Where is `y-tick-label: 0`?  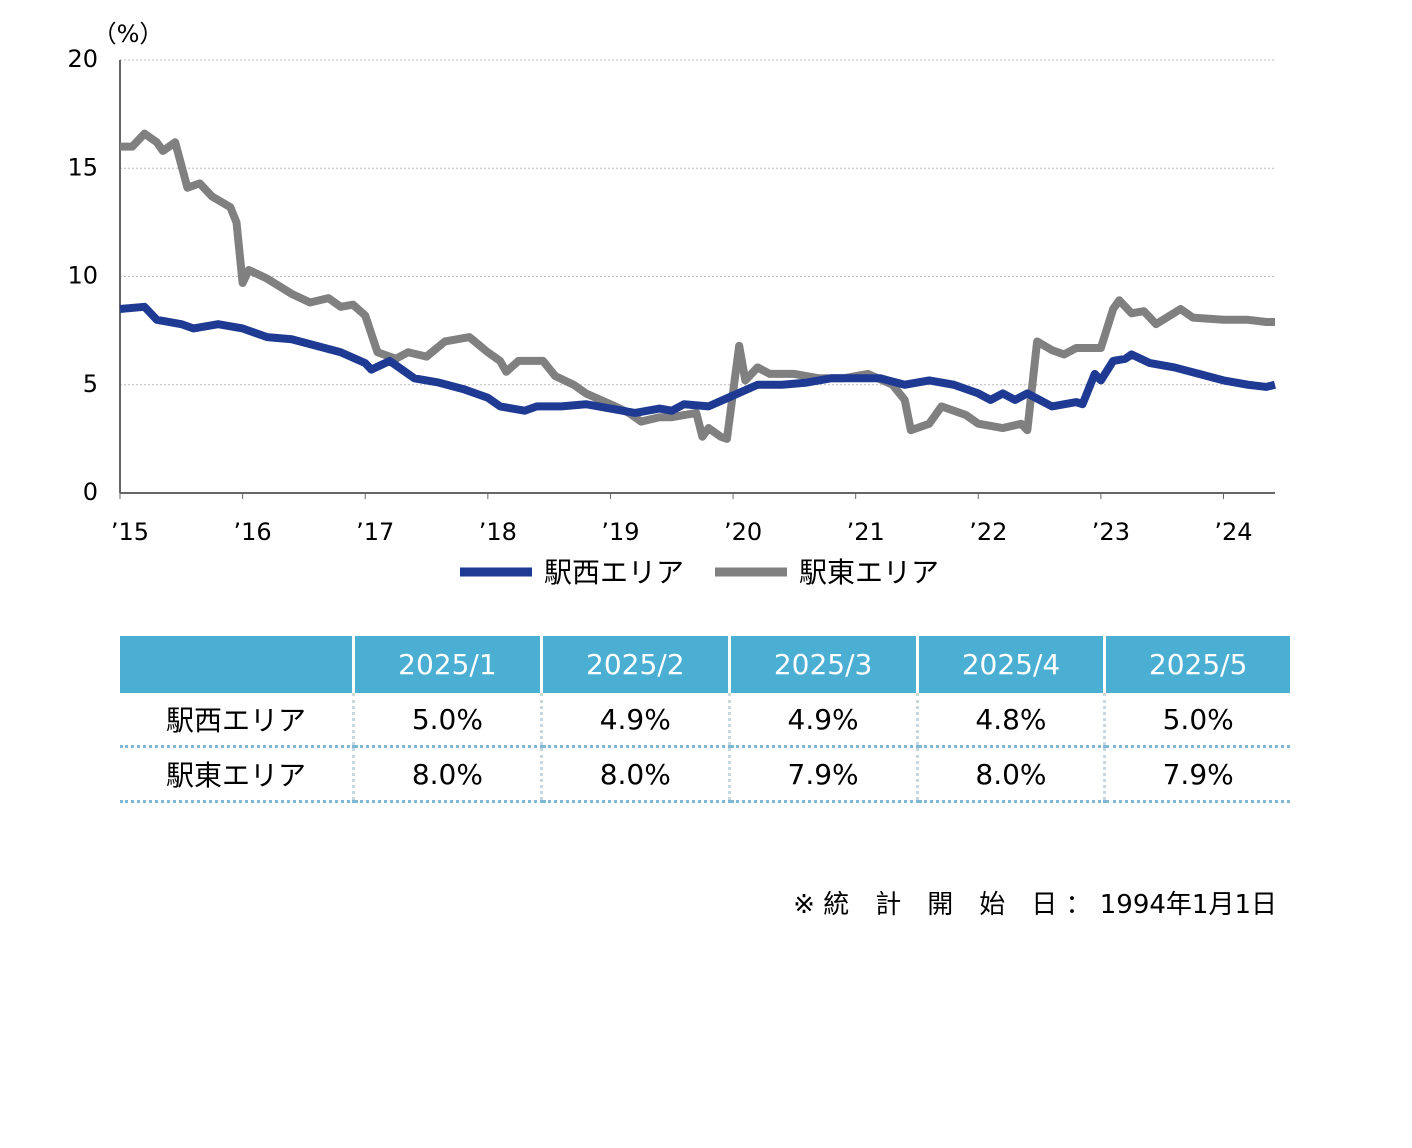
y-tick-label: 0 is located at coordinates (90, 492).